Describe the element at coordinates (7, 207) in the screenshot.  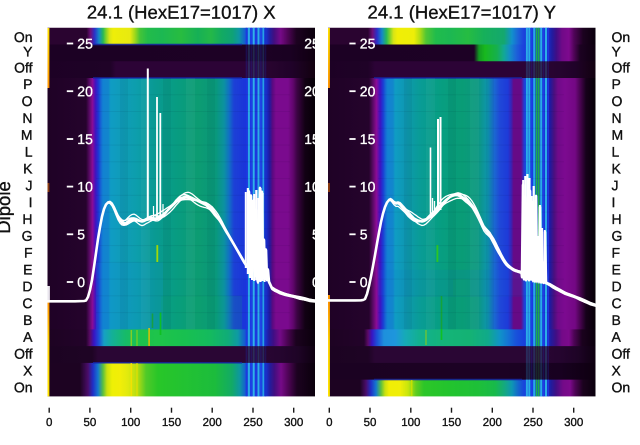
I see `svg-text: Dipole` at that location.